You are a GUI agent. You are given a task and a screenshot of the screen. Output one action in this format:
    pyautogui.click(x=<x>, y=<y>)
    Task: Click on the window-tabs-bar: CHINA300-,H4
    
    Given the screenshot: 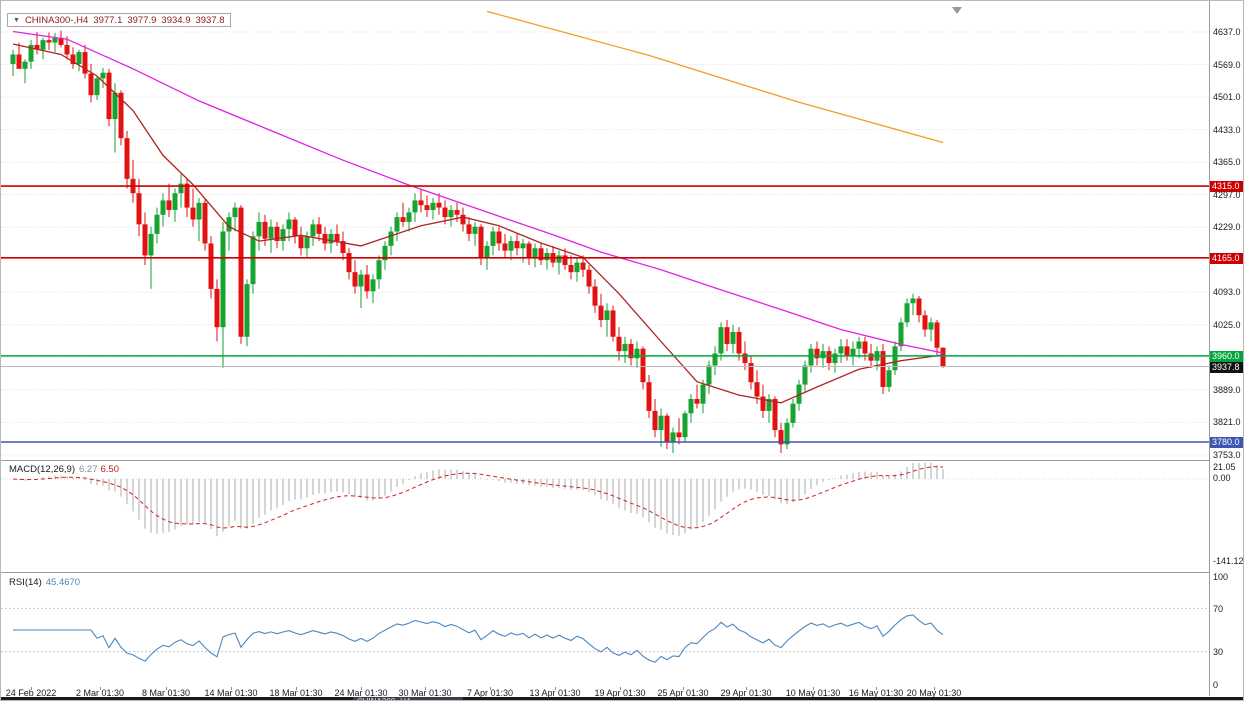 What is the action you would take?
    pyautogui.click(x=622, y=698)
    